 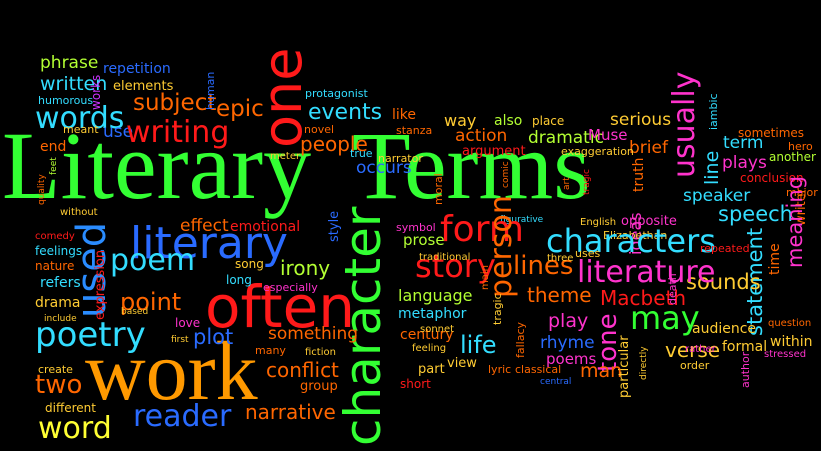 What do you see at coordinates (485, 277) in the screenshot?
I see `word: main` at bounding box center [485, 277].